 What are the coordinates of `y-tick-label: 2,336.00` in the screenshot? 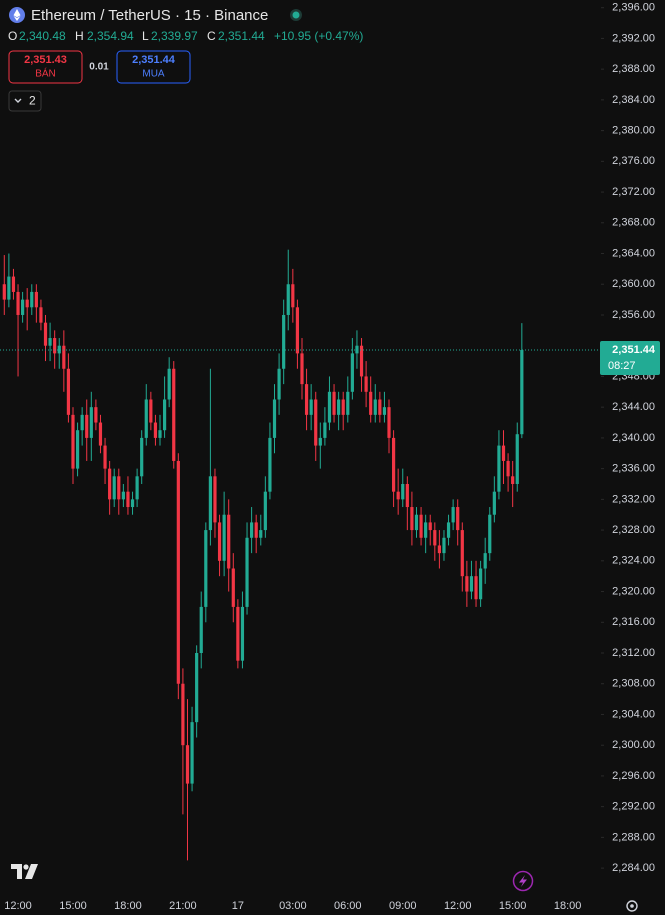 It's located at (633, 469).